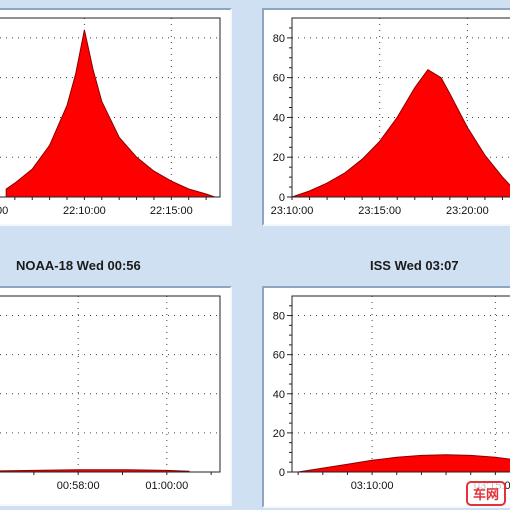 This screenshot has height=510, width=510. What do you see at coordinates (84, 211) in the screenshot?
I see `x-tick-label: 22:10:00` at bounding box center [84, 211].